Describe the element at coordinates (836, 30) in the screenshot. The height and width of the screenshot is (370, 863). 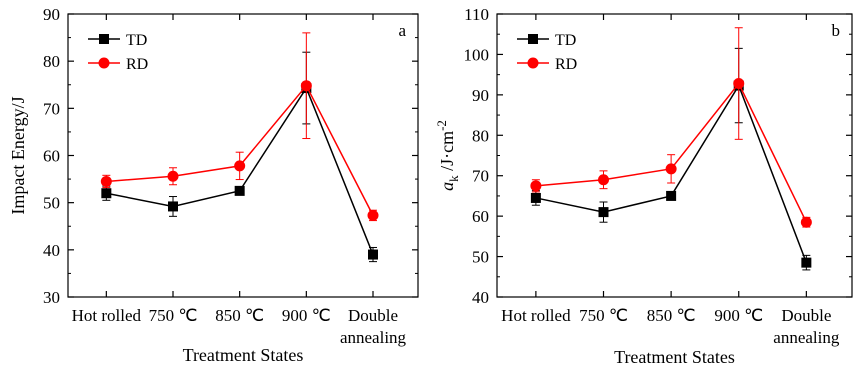
I see `panel-label: b` at that location.